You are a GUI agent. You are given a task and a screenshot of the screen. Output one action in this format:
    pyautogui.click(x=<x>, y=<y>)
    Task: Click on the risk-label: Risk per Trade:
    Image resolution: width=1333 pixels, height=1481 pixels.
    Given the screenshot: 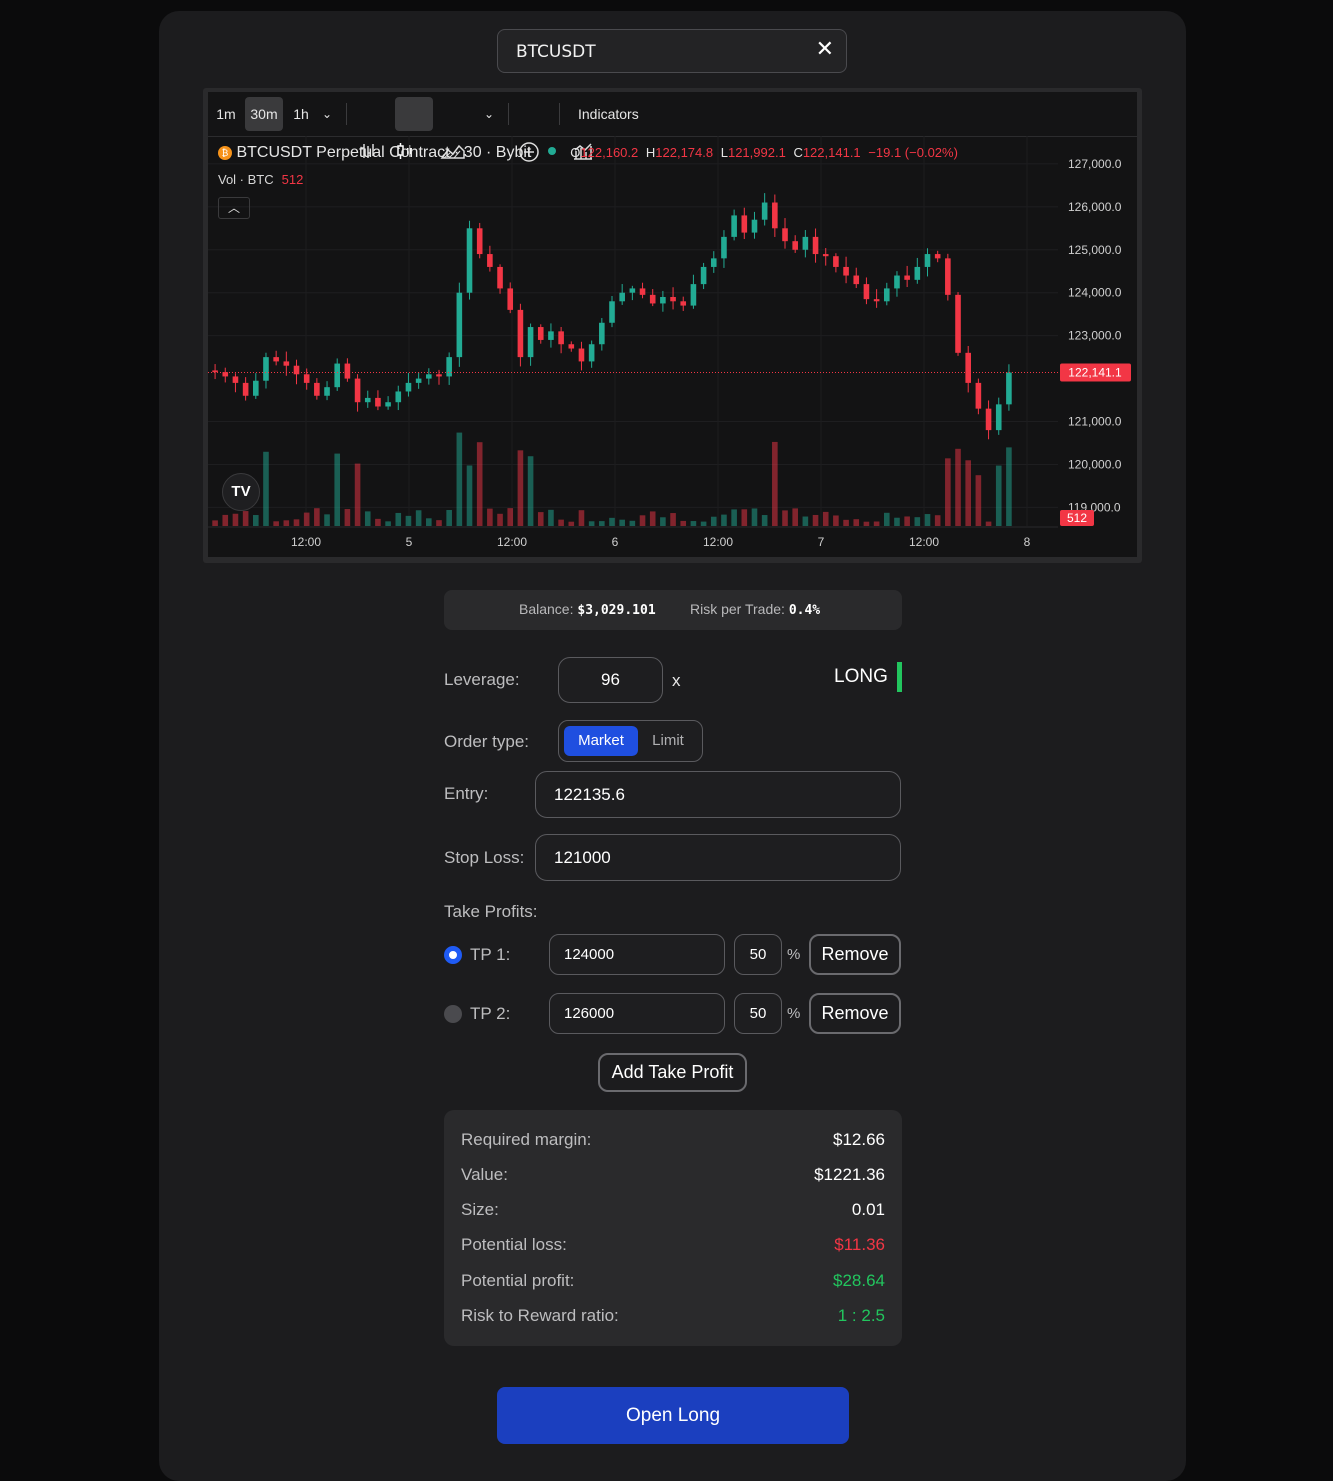 What is the action you would take?
    pyautogui.click(x=737, y=609)
    